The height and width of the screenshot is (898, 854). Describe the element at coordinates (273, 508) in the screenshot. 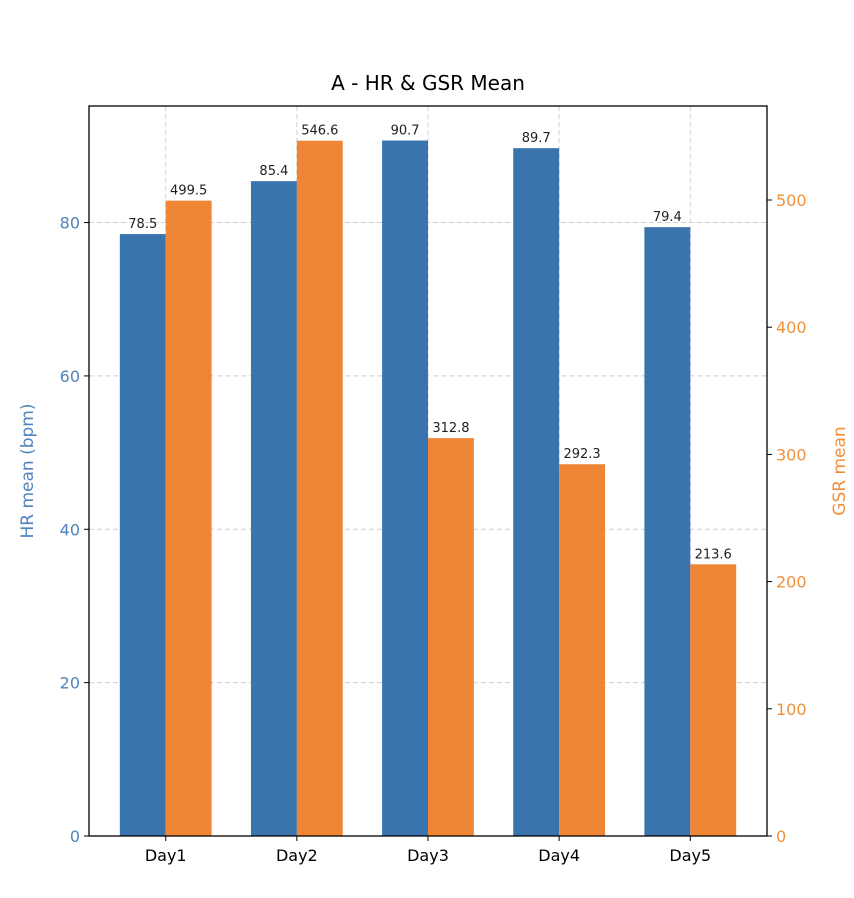

I see `hr-bar-day2` at that location.